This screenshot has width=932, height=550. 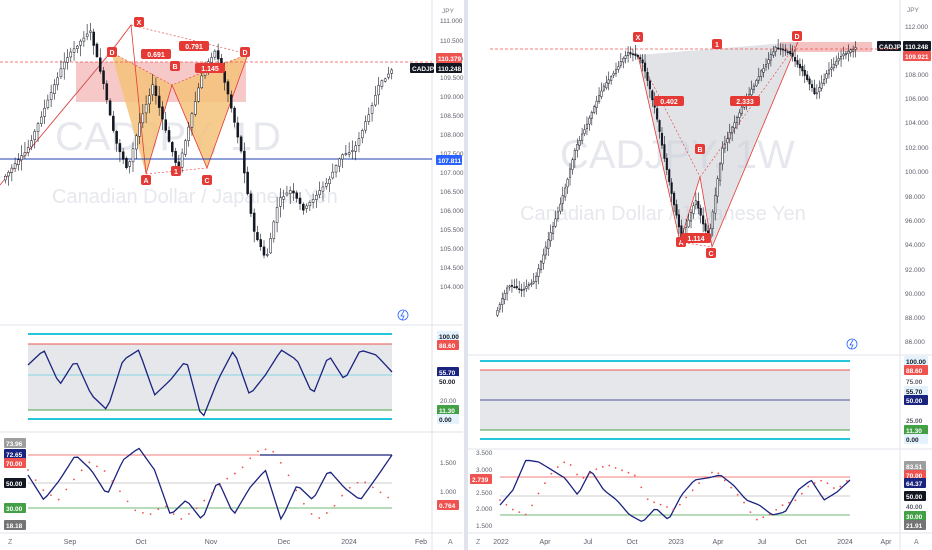 What do you see at coordinates (447, 373) in the screenshot?
I see `left-rsi-badge-2-text: 55.70` at bounding box center [447, 373].